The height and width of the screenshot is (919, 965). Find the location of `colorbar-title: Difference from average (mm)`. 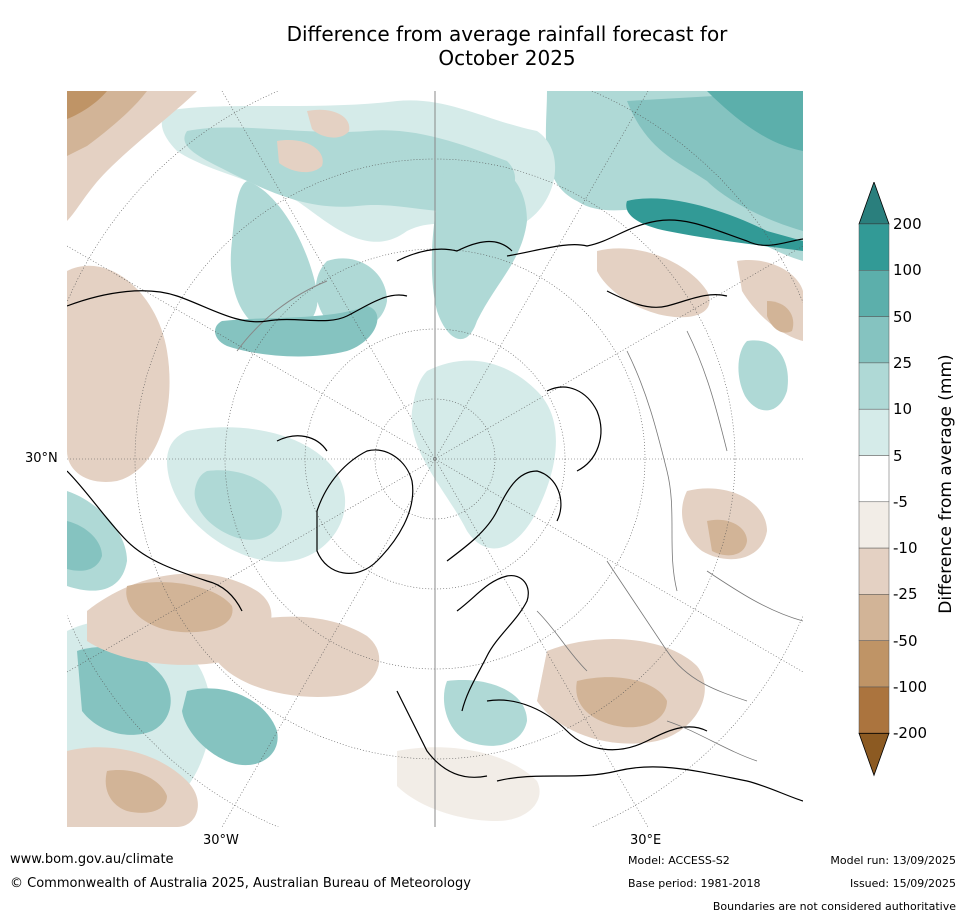

colorbar-title: Difference from average (mm) is located at coordinates (946, 484).